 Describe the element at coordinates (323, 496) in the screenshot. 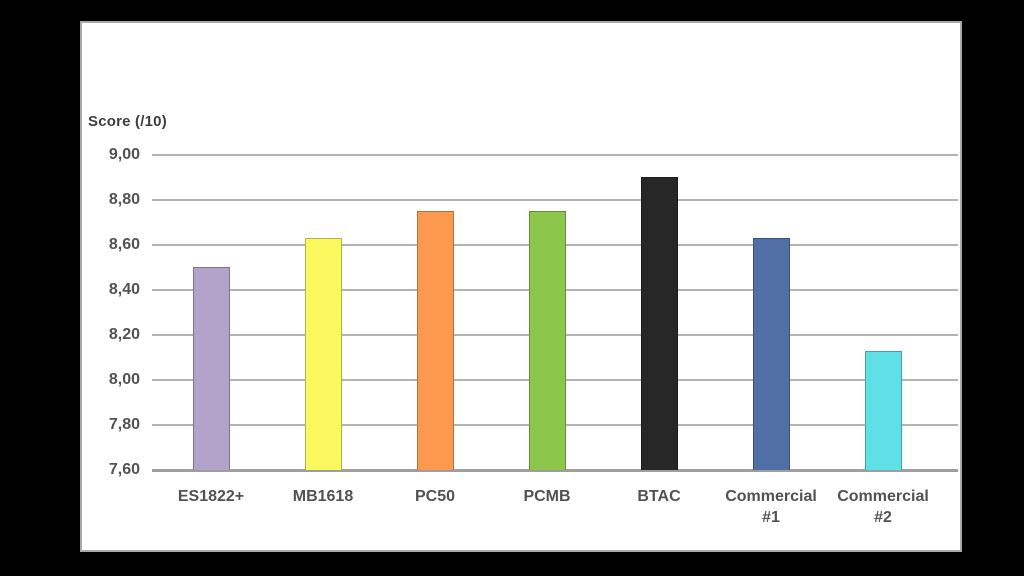

I see `category-label-mb1618: MB1618` at that location.